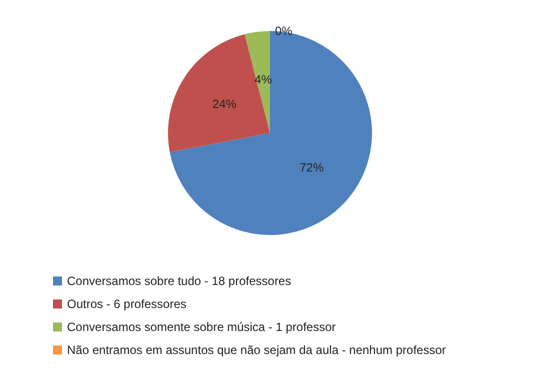  Describe the element at coordinates (179, 281) in the screenshot. I see `legend-label: Conversamos sobre tudo - 18 professores` at that location.